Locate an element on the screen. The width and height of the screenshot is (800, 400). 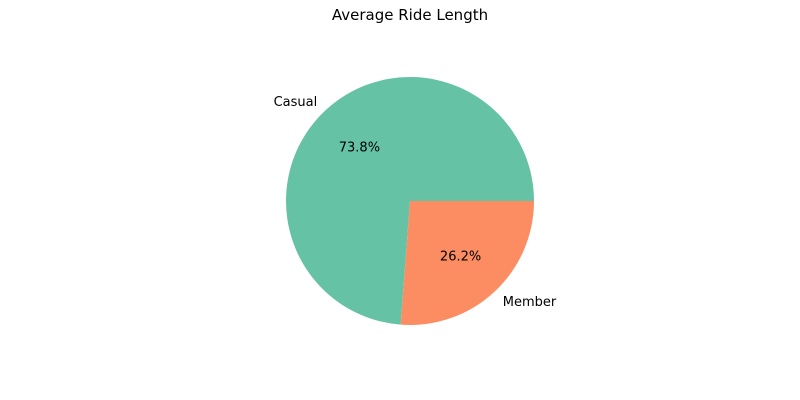
pie-slice-member is located at coordinates (467, 263).